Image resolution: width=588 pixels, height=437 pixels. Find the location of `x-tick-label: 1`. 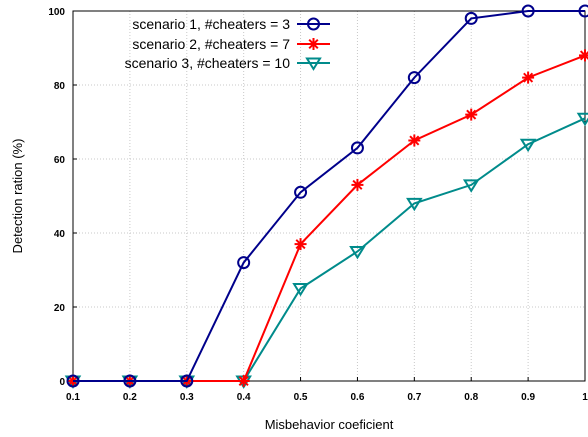

x-tick-label: 1 is located at coordinates (585, 397).